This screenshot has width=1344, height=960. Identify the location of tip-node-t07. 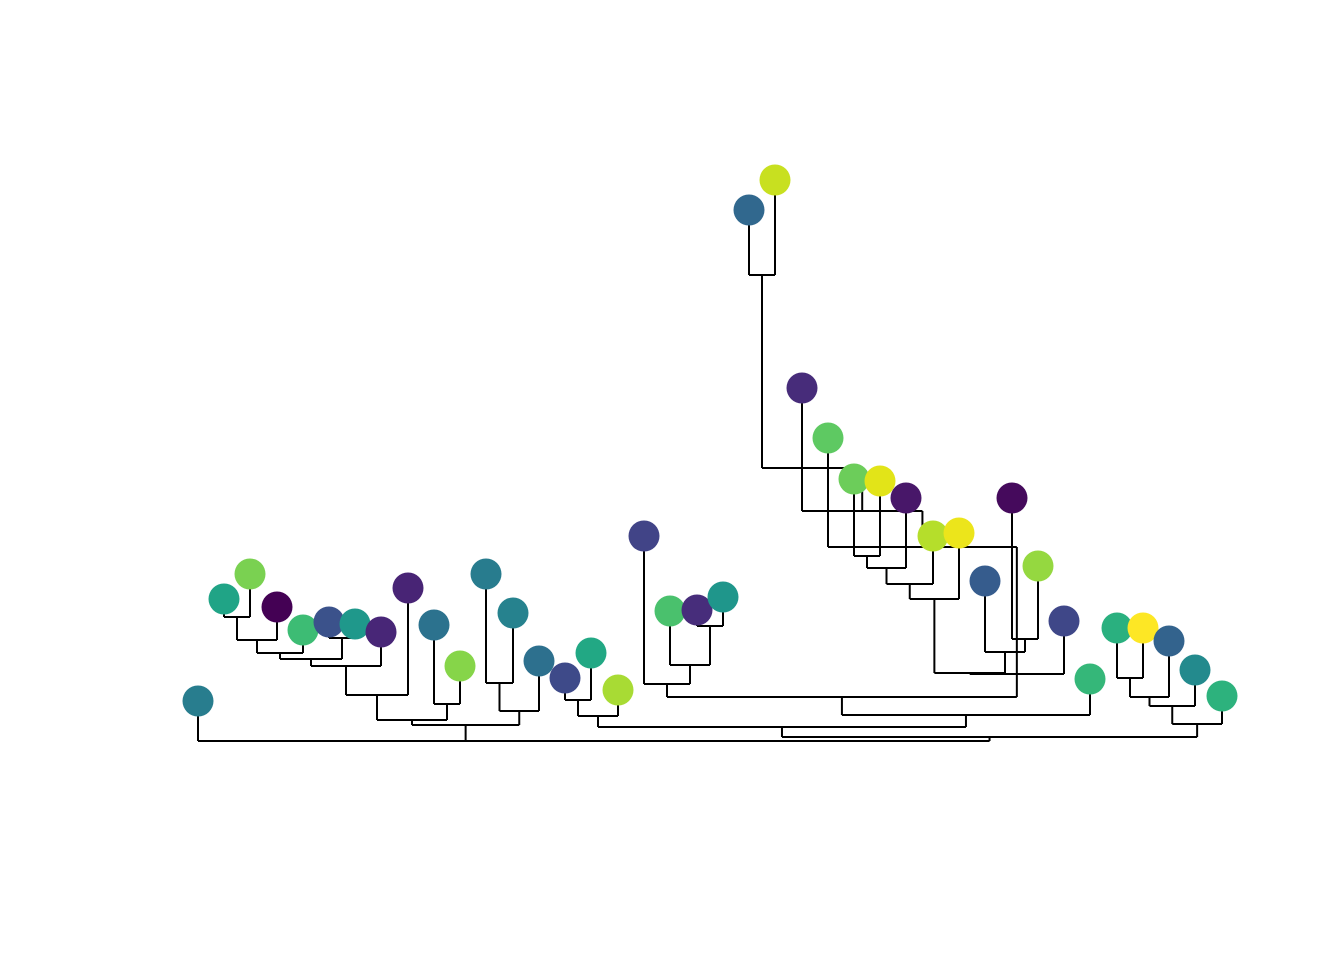
(355, 624).